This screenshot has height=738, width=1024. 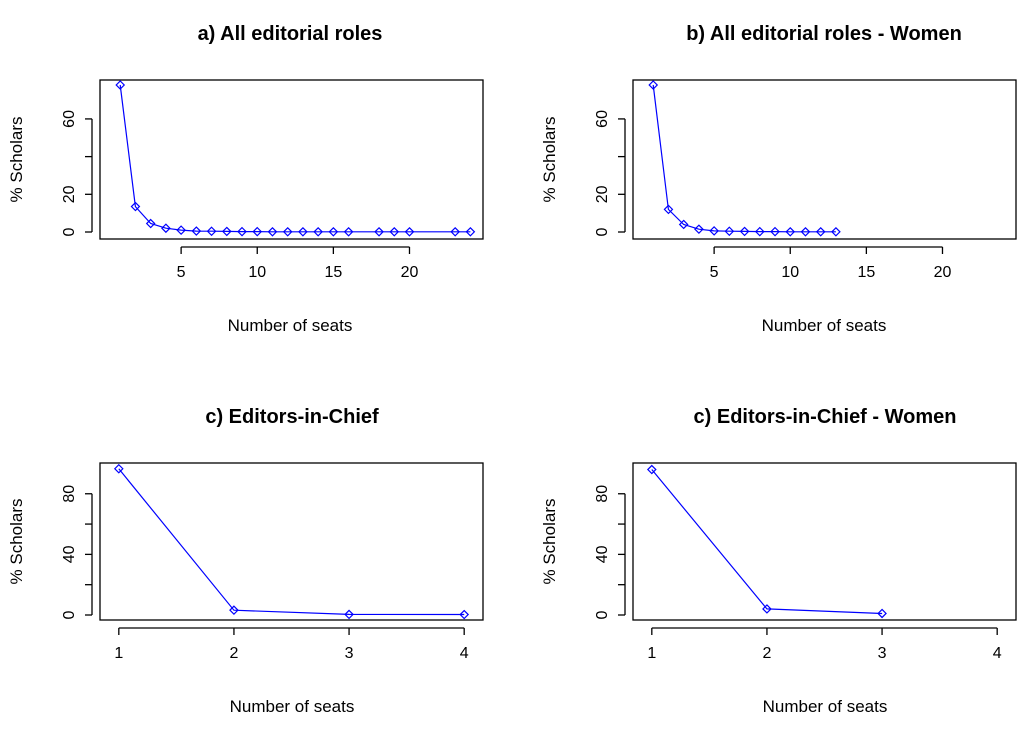 I want to click on chart-title: c) Editors-in-Chief, so click(x=292, y=417).